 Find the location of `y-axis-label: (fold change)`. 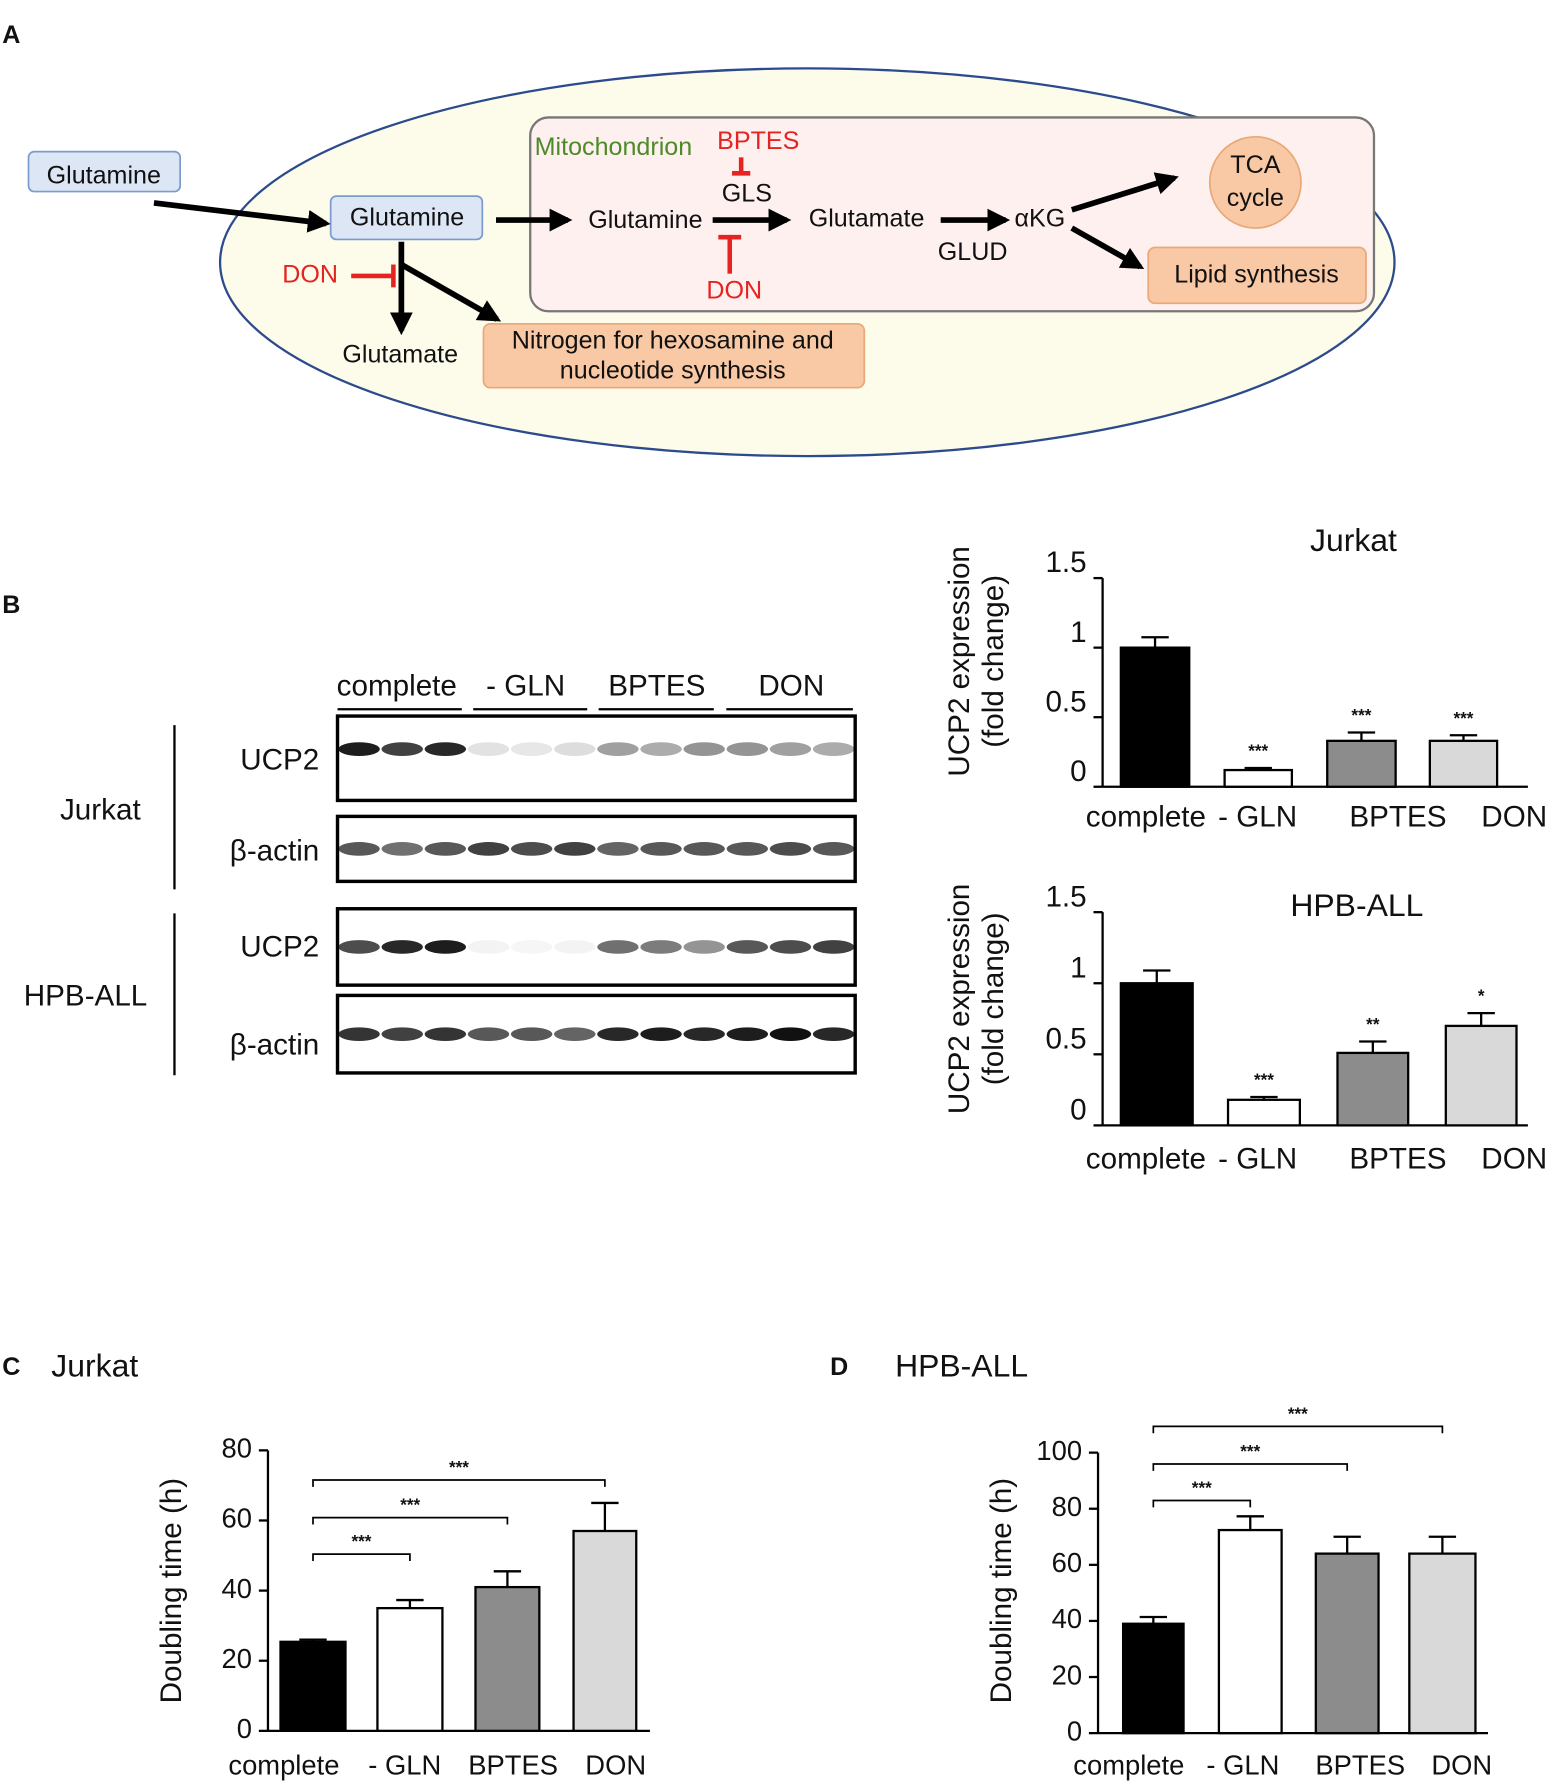

y-axis-label: (fold change) is located at coordinates (993, 661).